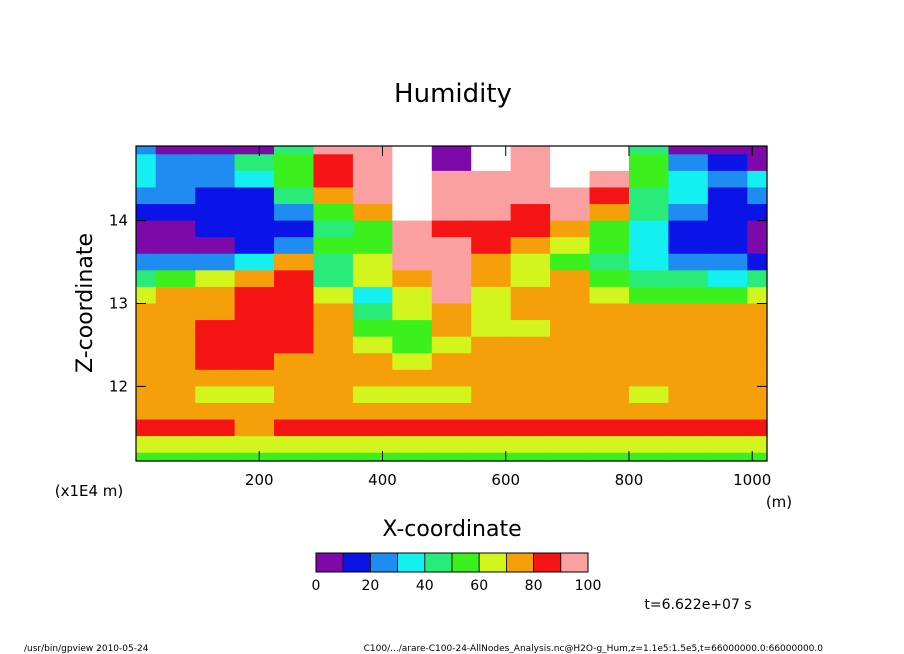 The image size is (904, 654). I want to click on y-tick-label: 13, so click(118, 304).